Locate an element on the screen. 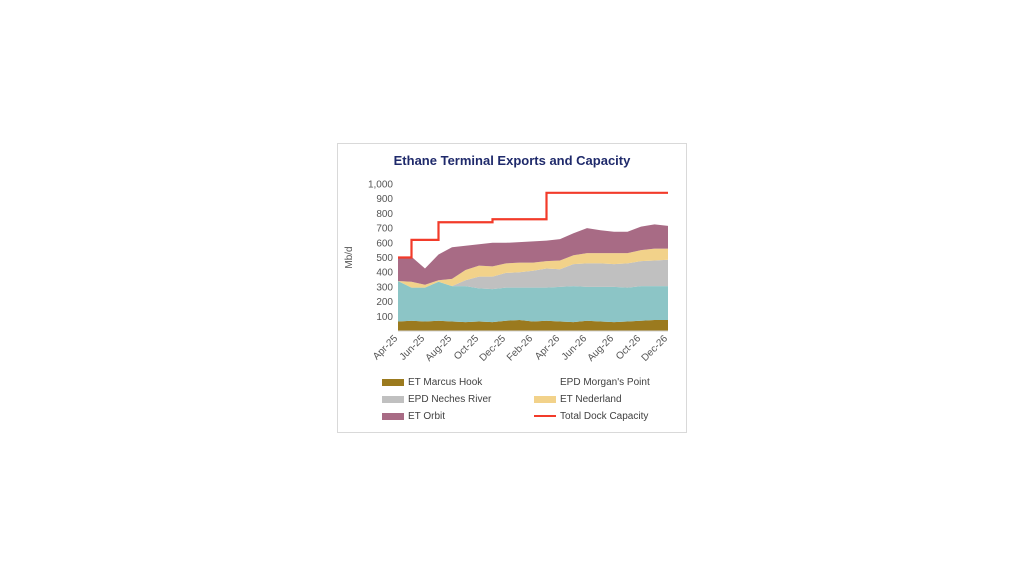  area-epd-morgan-s-point is located at coordinates (533, 302).